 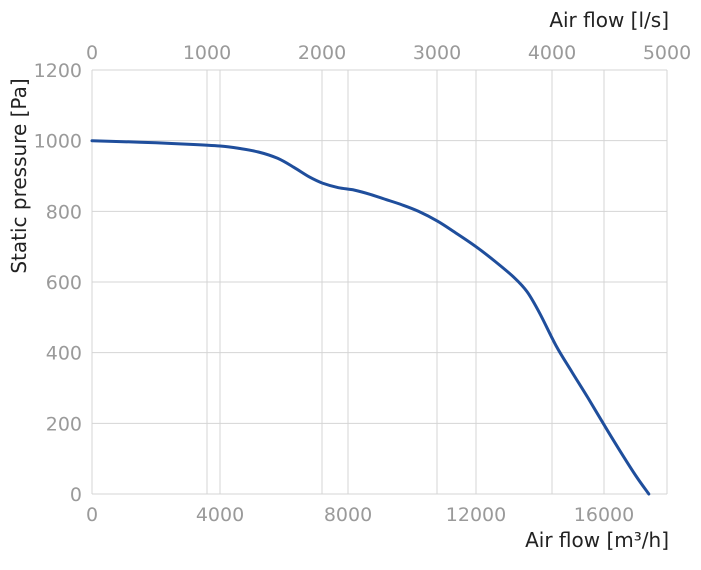 I want to click on x-tick-label: 4000, so click(x=220, y=515).